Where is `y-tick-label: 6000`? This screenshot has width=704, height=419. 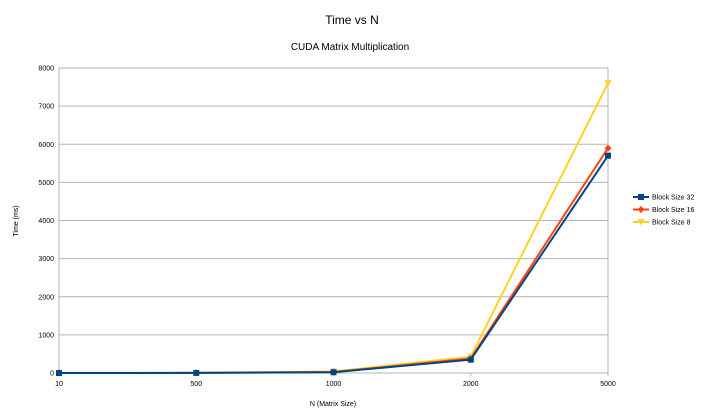
y-tick-label: 6000 is located at coordinates (46, 145).